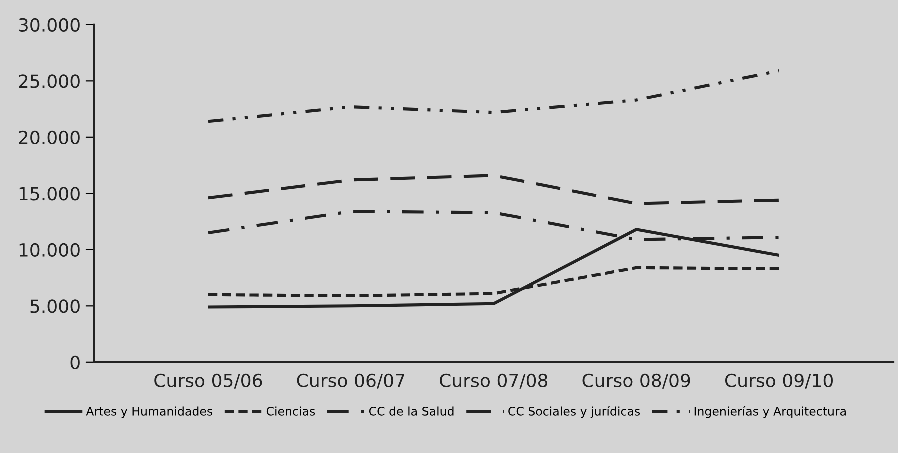 The width and height of the screenshot is (898, 453). Describe the element at coordinates (291, 411) in the screenshot. I see `legend-label: Ciencias` at that location.